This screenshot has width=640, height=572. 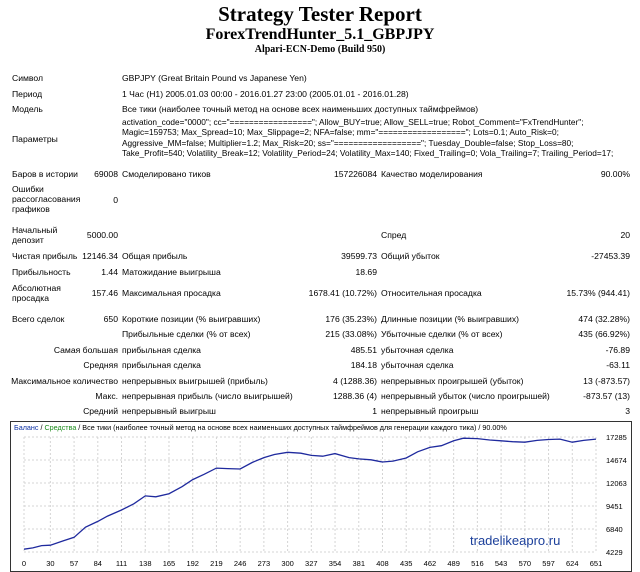 I want to click on y-tick-label: 4229, so click(x=614, y=552).